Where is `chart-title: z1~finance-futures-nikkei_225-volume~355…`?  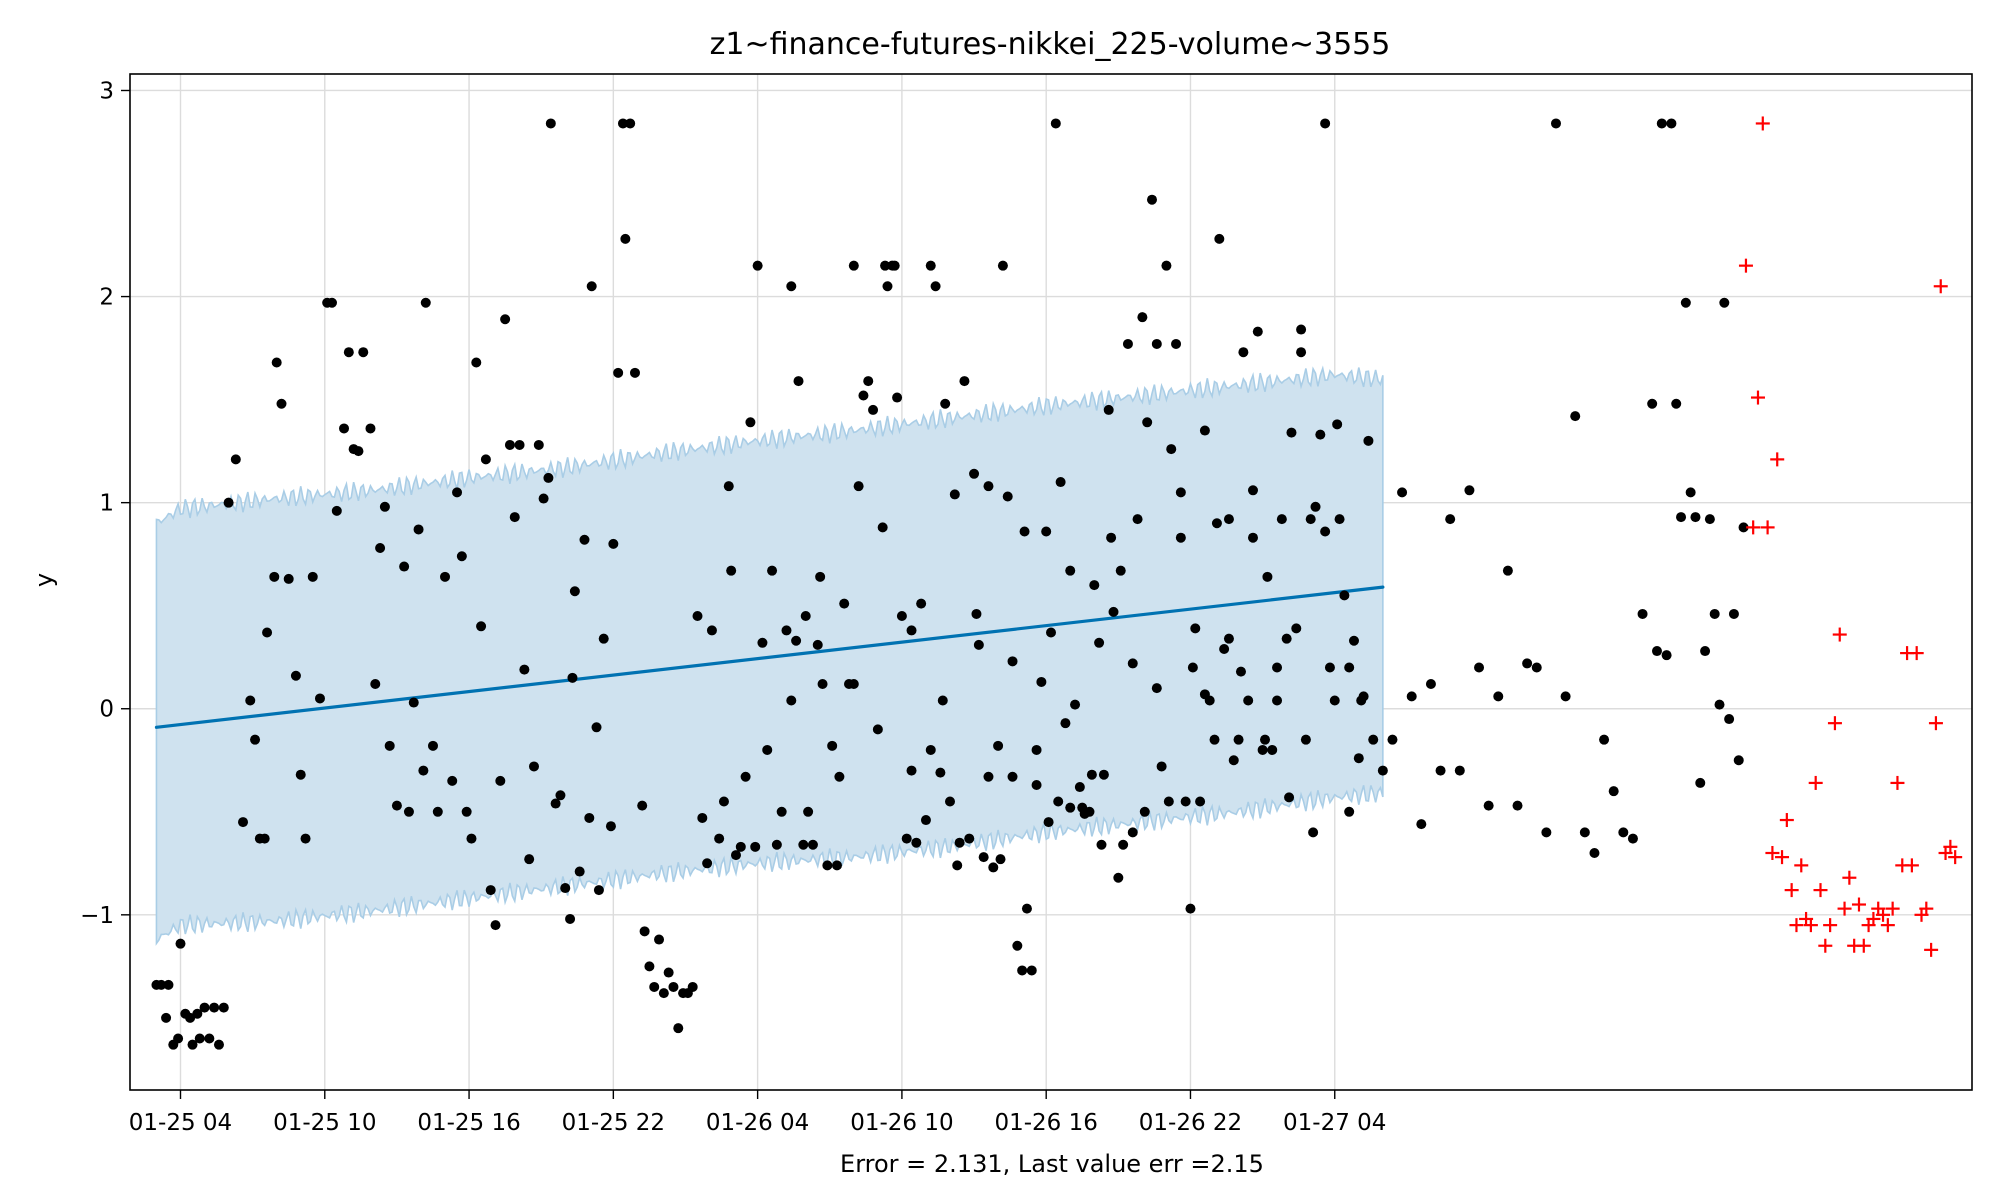
chart-title: z1~finance-futures-nikkei_225-volume~355… is located at coordinates (1050, 44).